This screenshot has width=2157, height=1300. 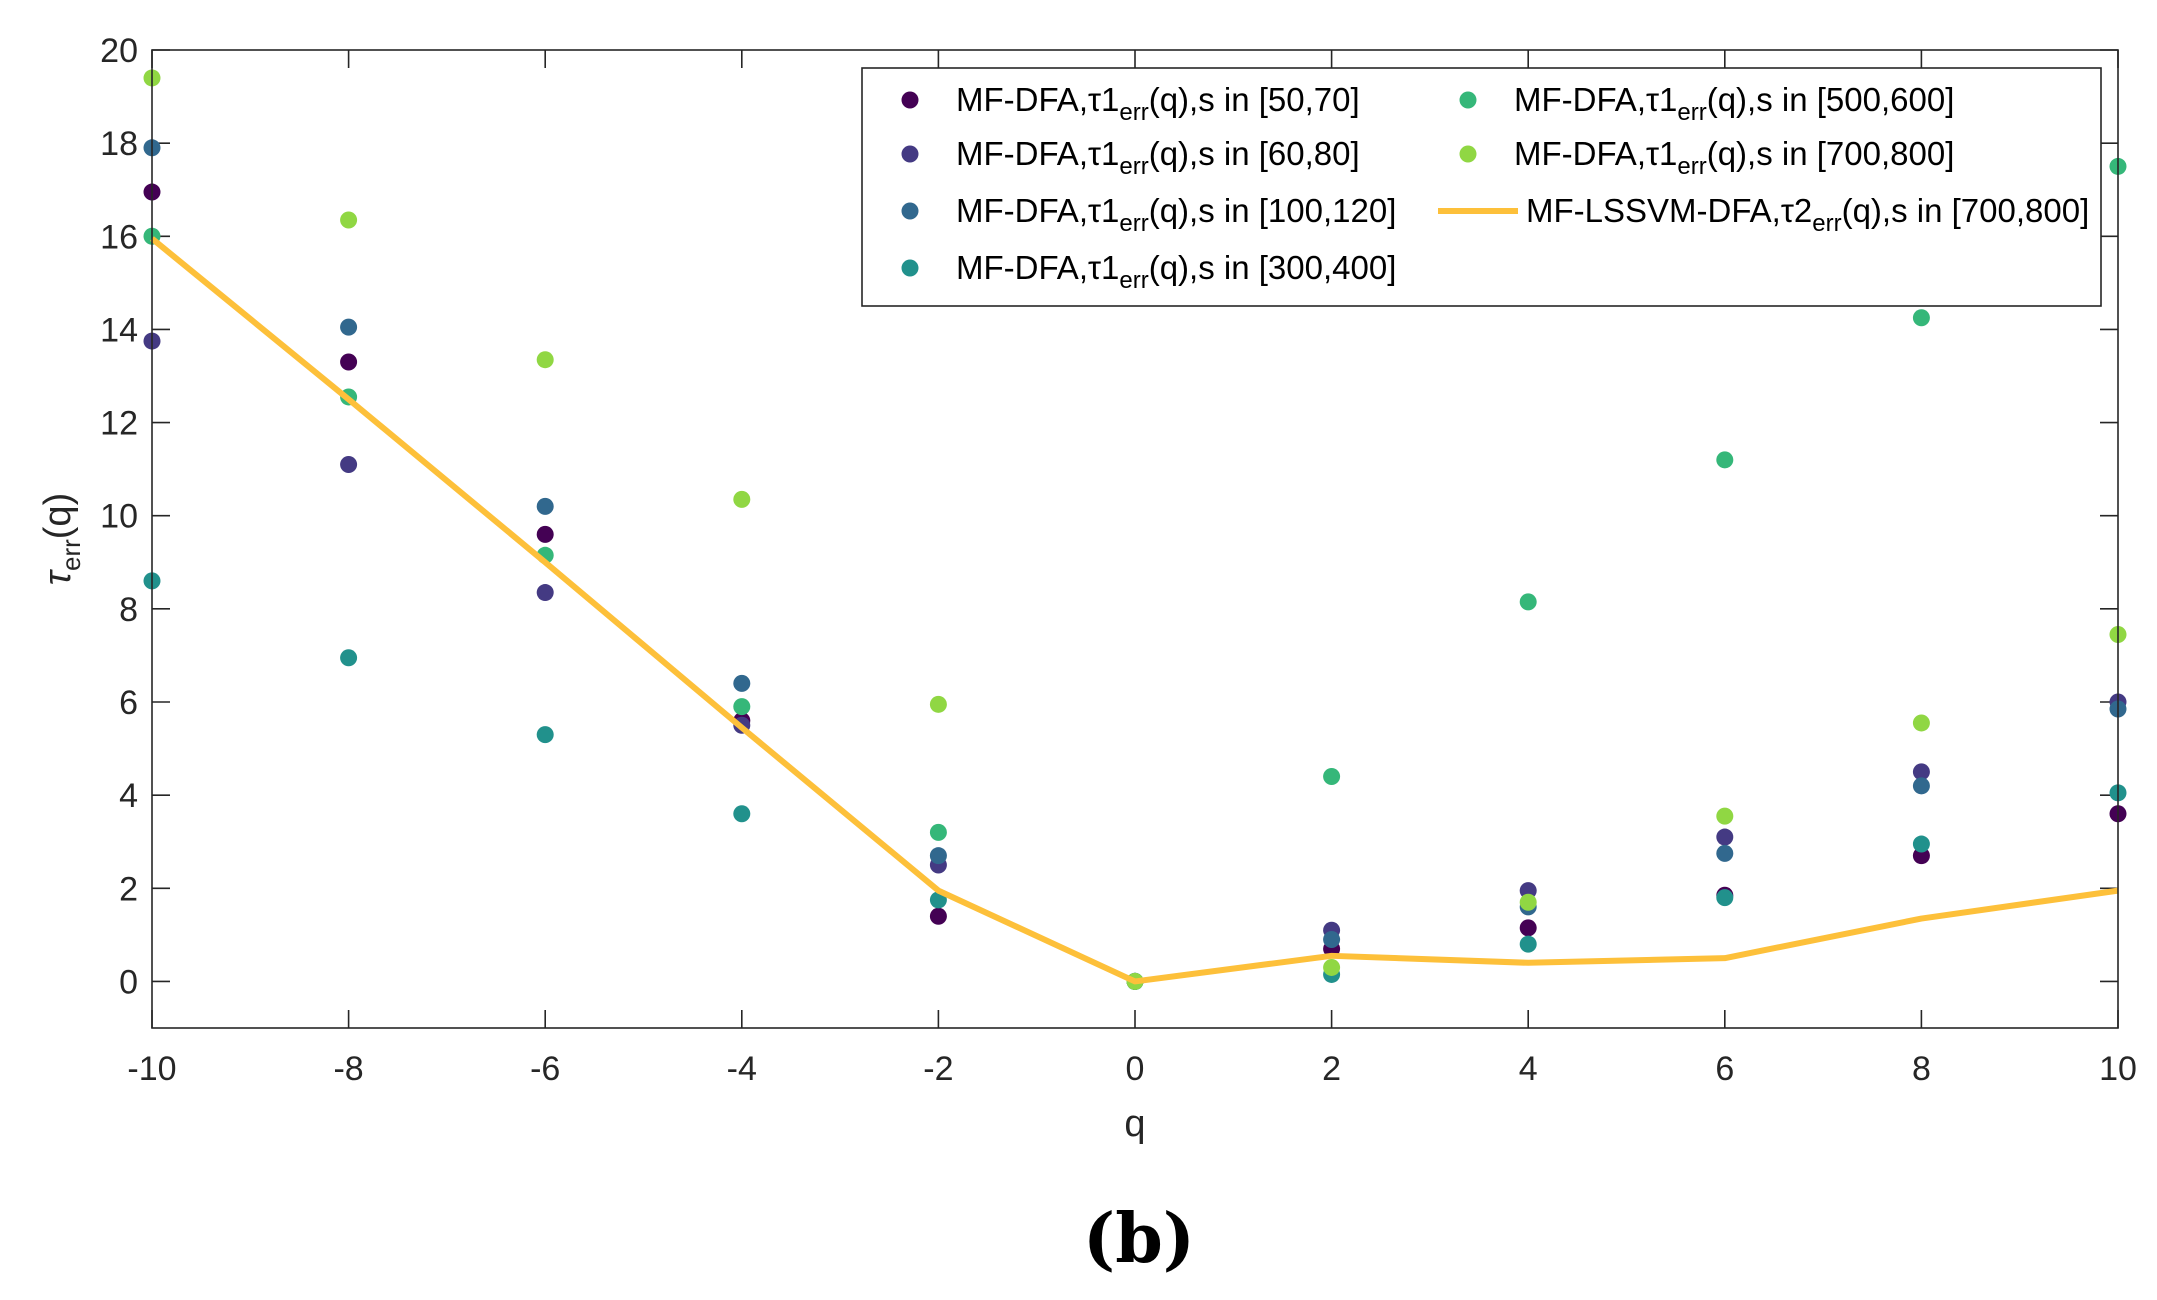 What do you see at coordinates (119, 144) in the screenshot?
I see `y-tick-label: 18` at bounding box center [119, 144].